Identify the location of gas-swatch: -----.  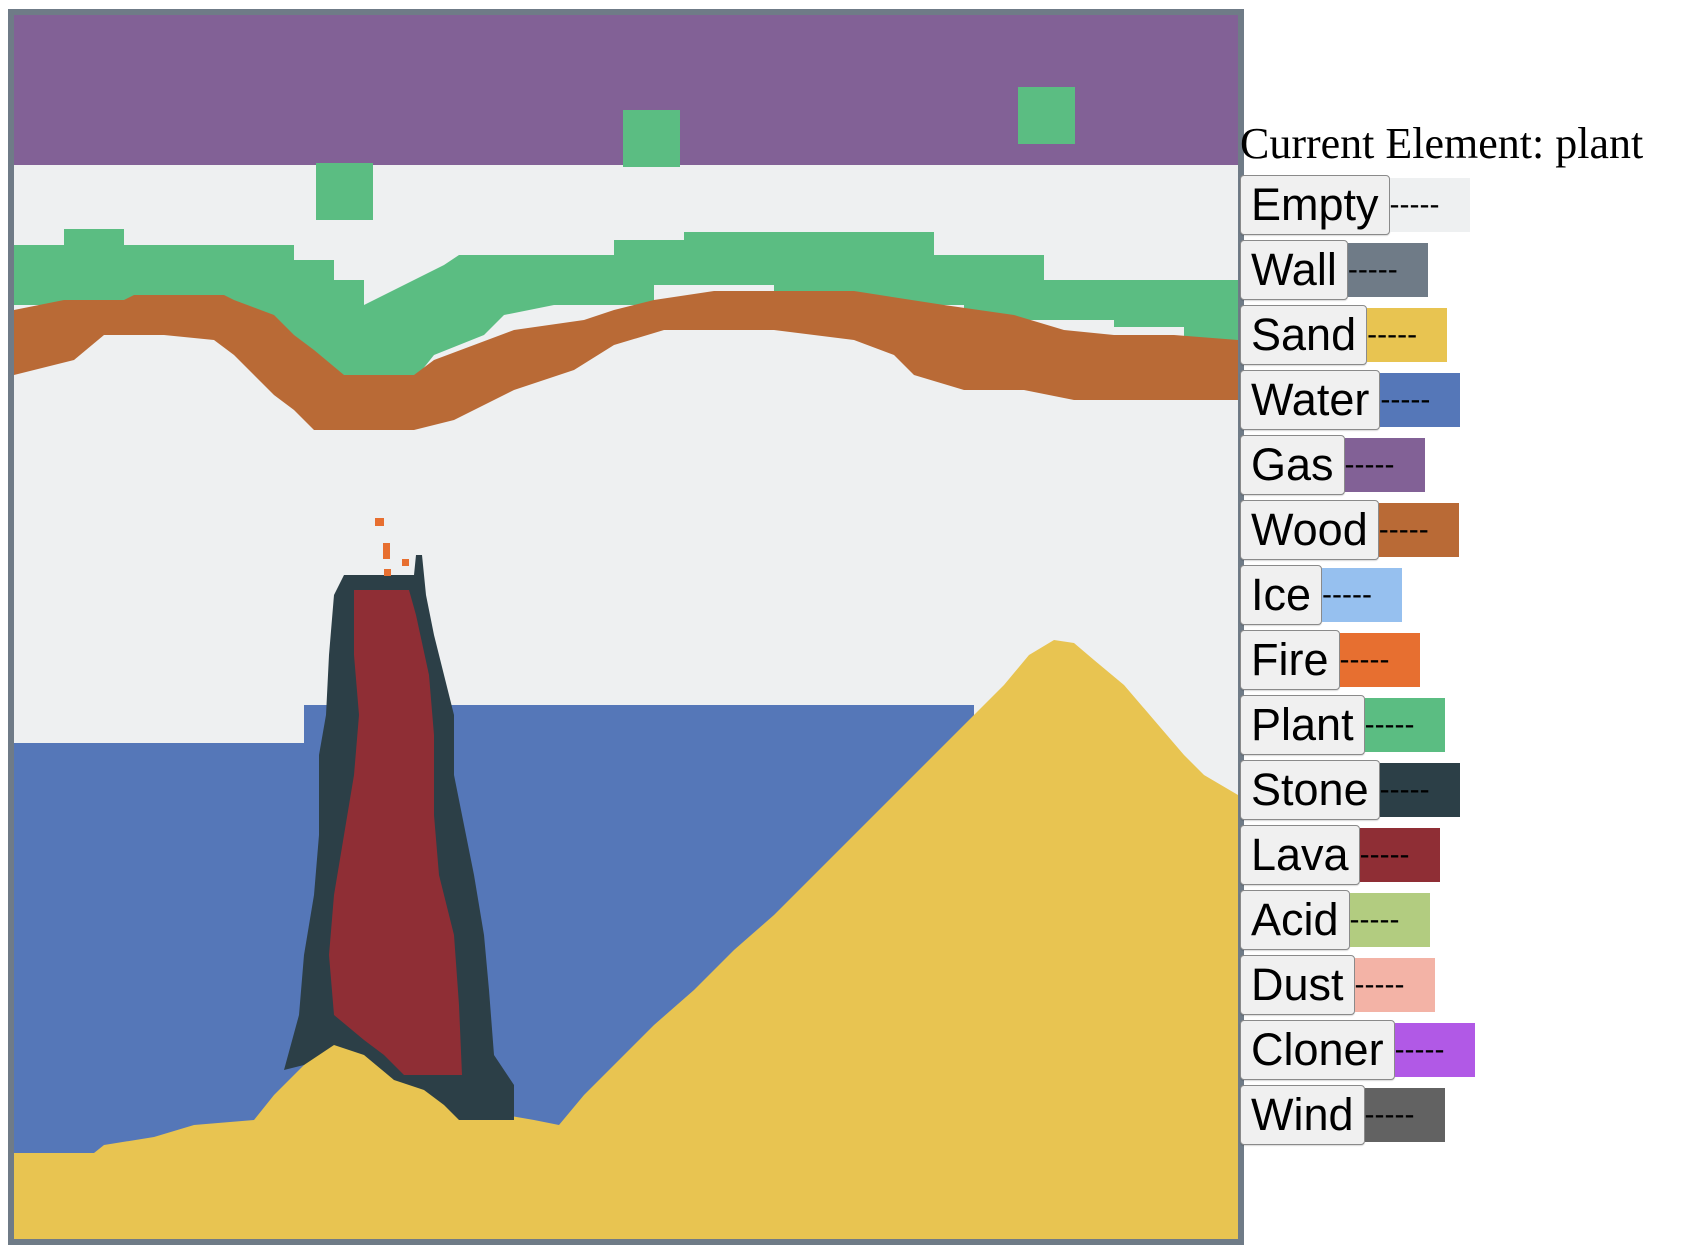
(1384, 464).